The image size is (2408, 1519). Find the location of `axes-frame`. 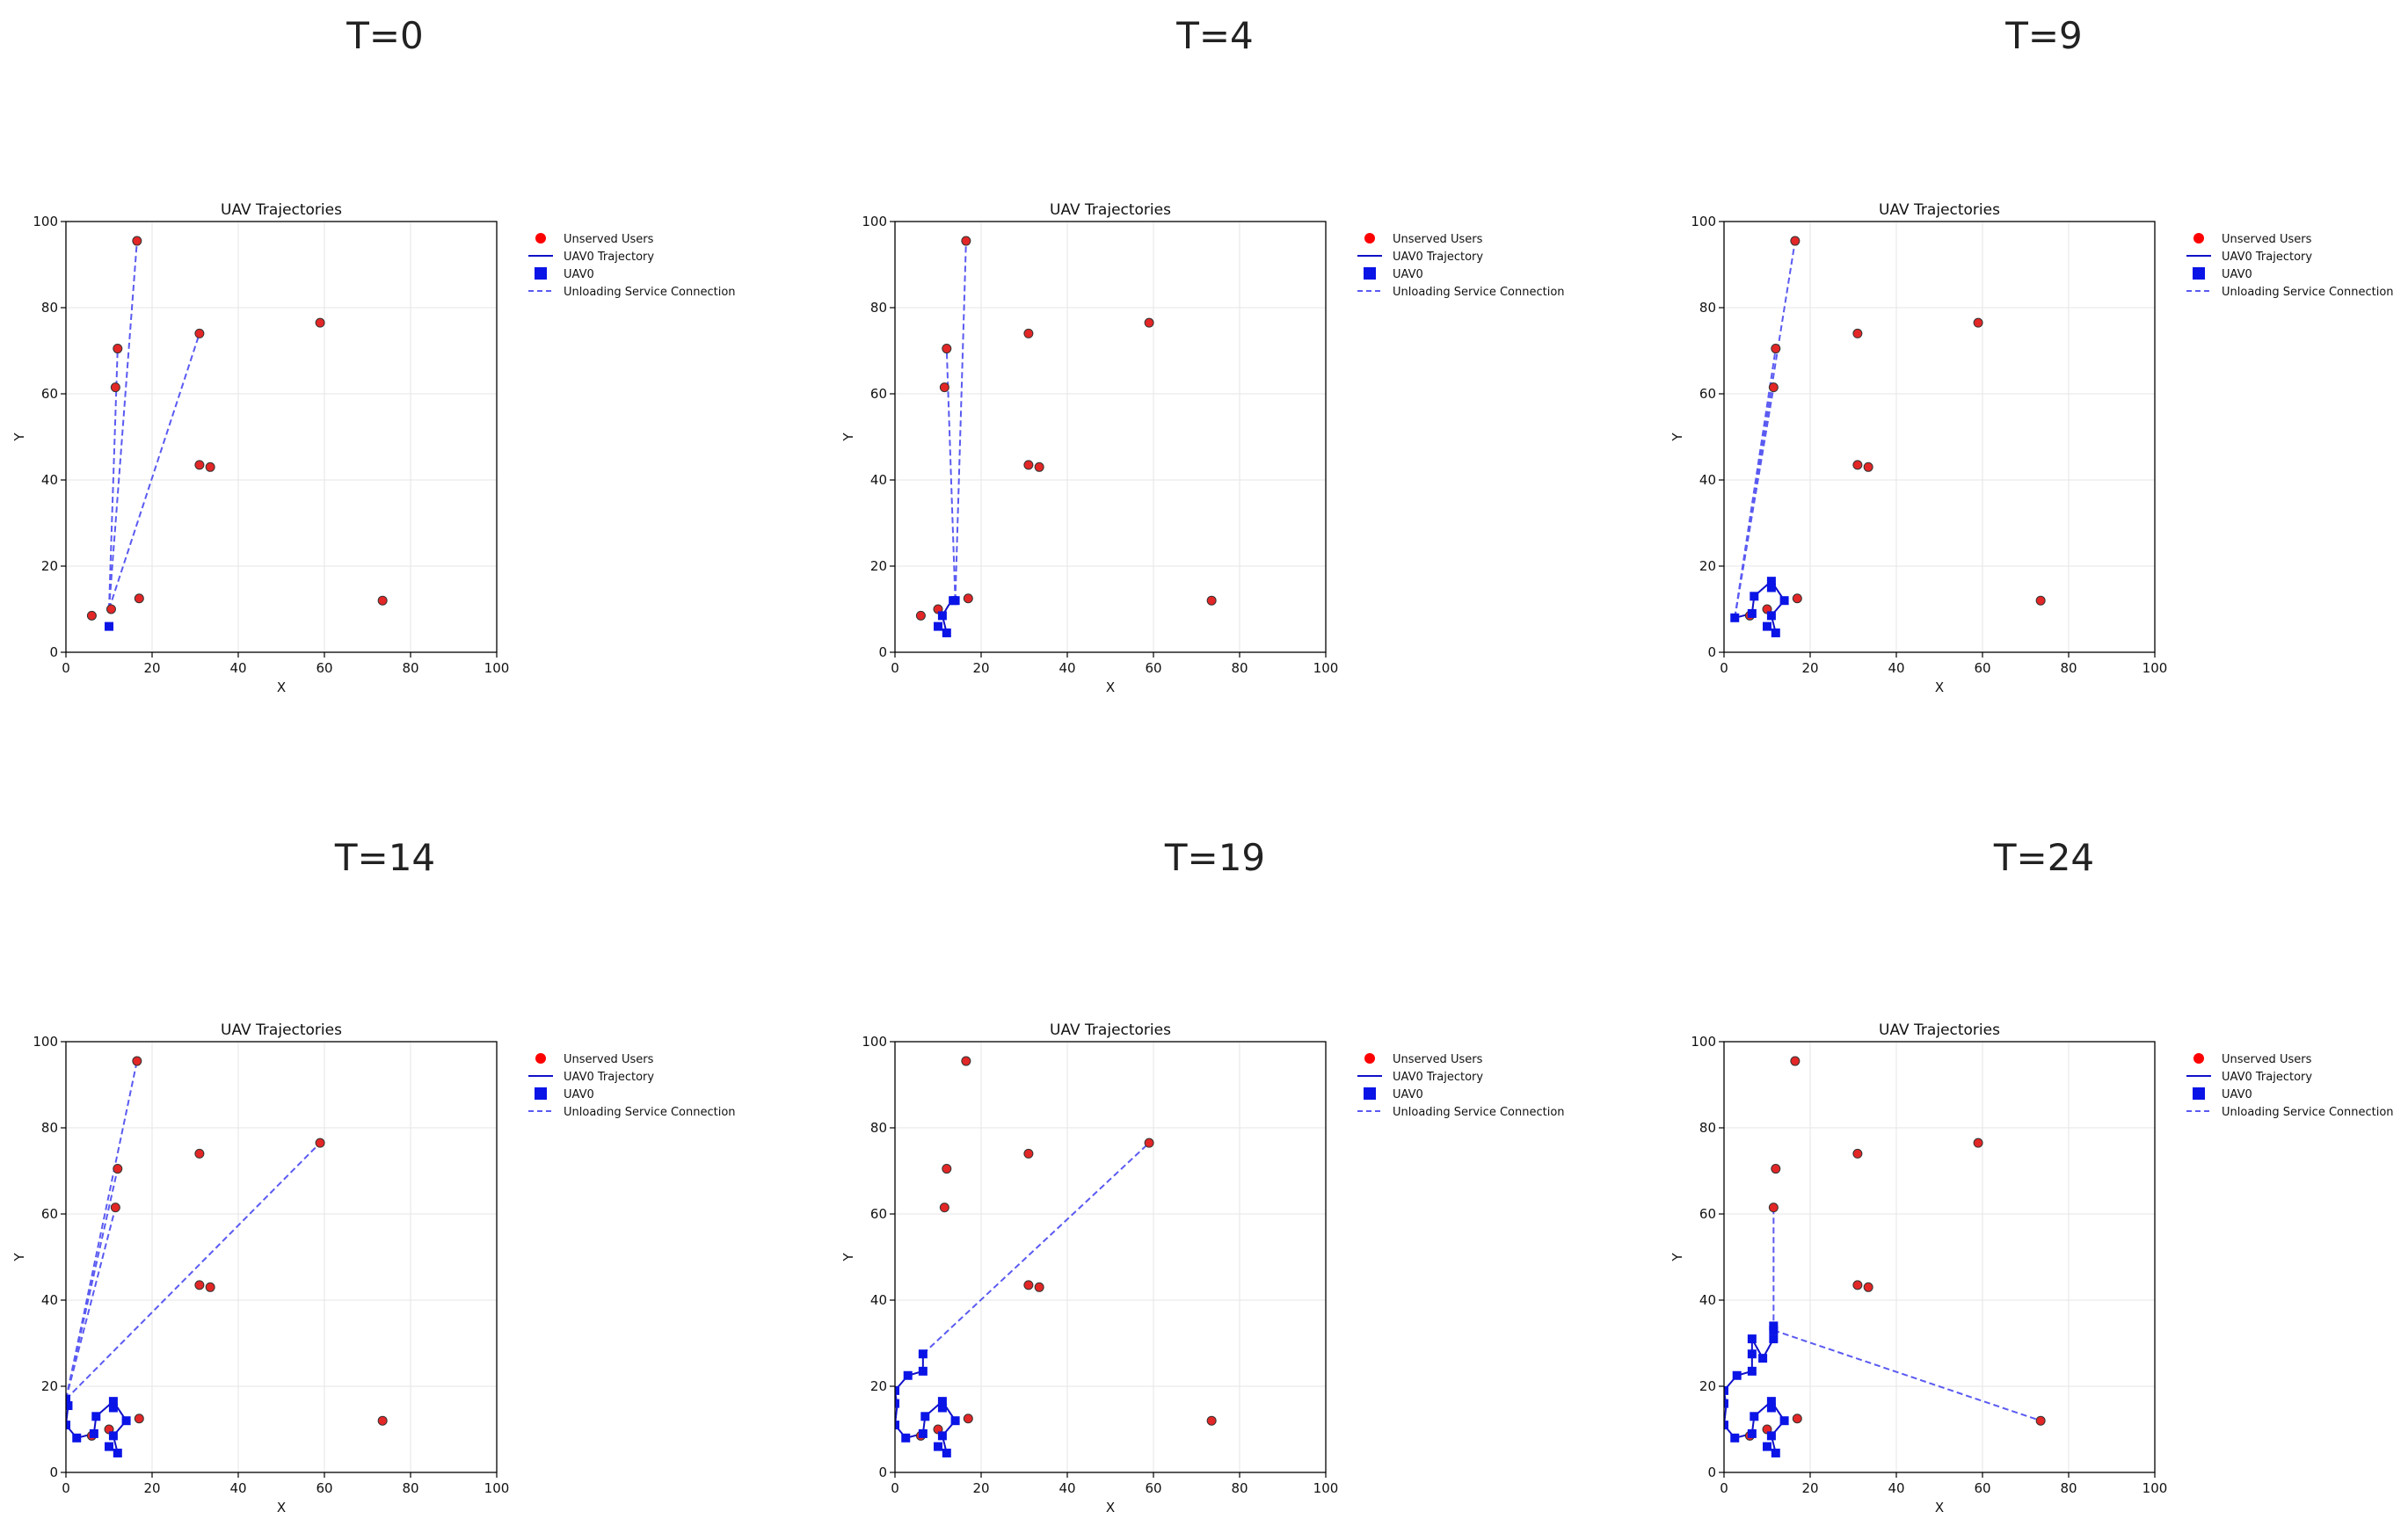

axes-frame is located at coordinates (1110, 437).